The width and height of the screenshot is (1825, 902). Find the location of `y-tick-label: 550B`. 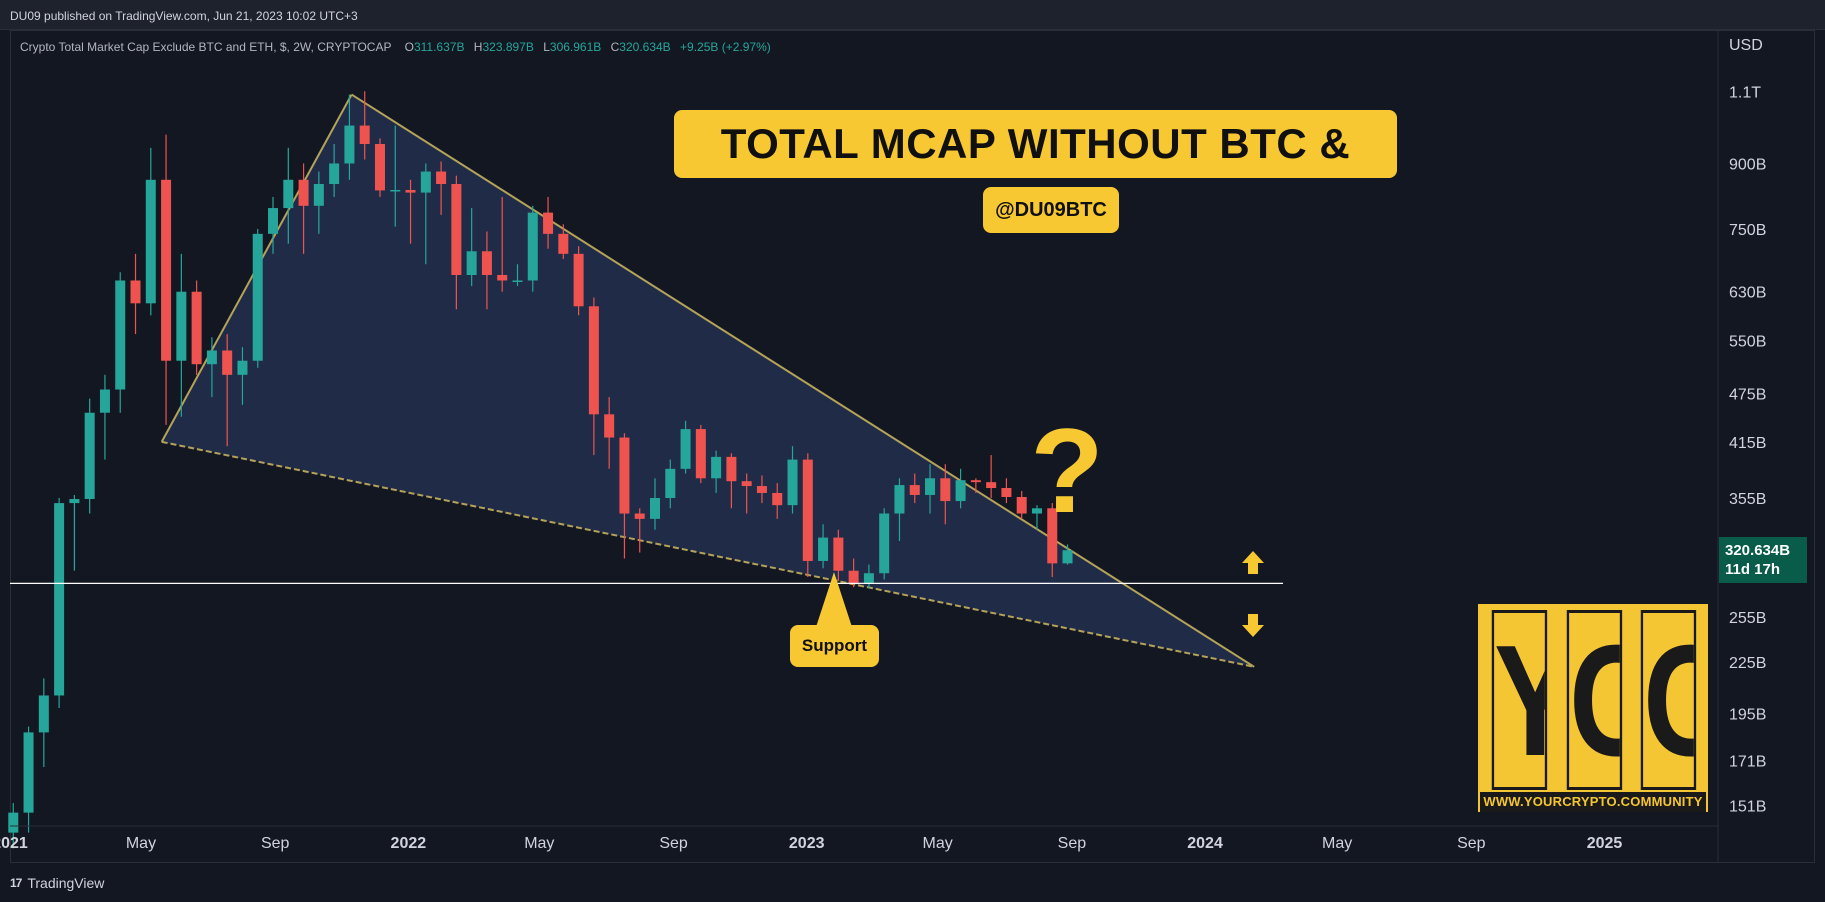

y-tick-label: 550B is located at coordinates (1747, 342).